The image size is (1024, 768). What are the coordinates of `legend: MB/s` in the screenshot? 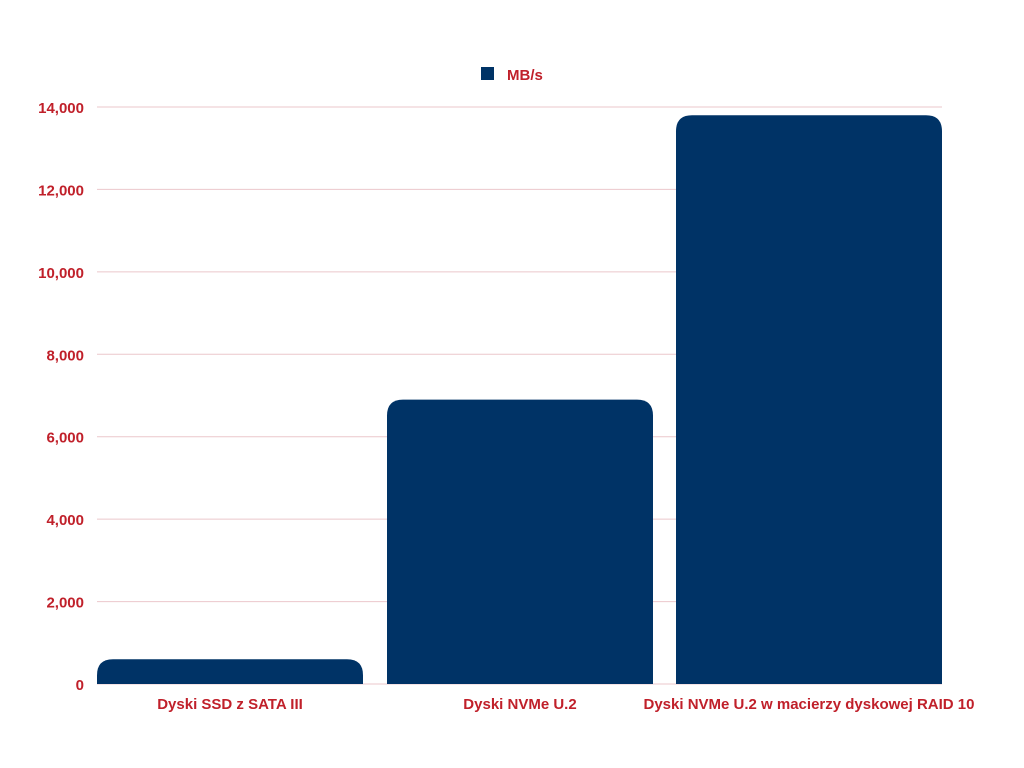 It's located at (512, 75).